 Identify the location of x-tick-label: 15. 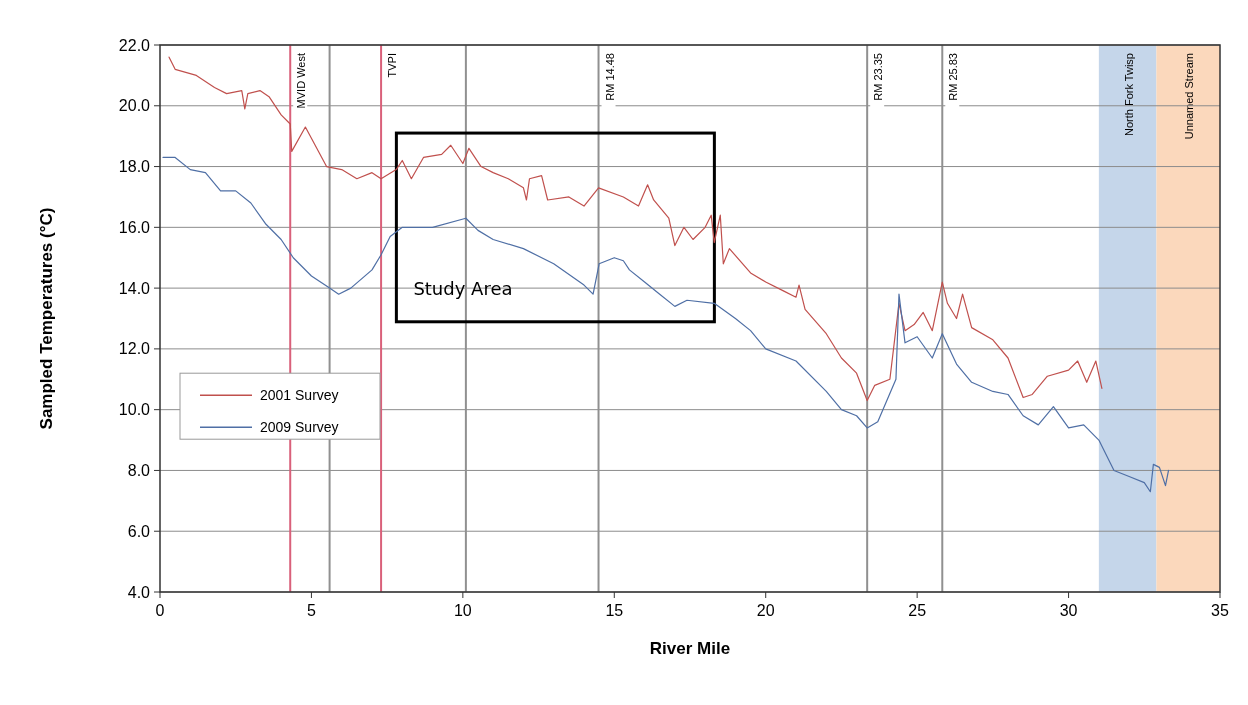
(614, 610).